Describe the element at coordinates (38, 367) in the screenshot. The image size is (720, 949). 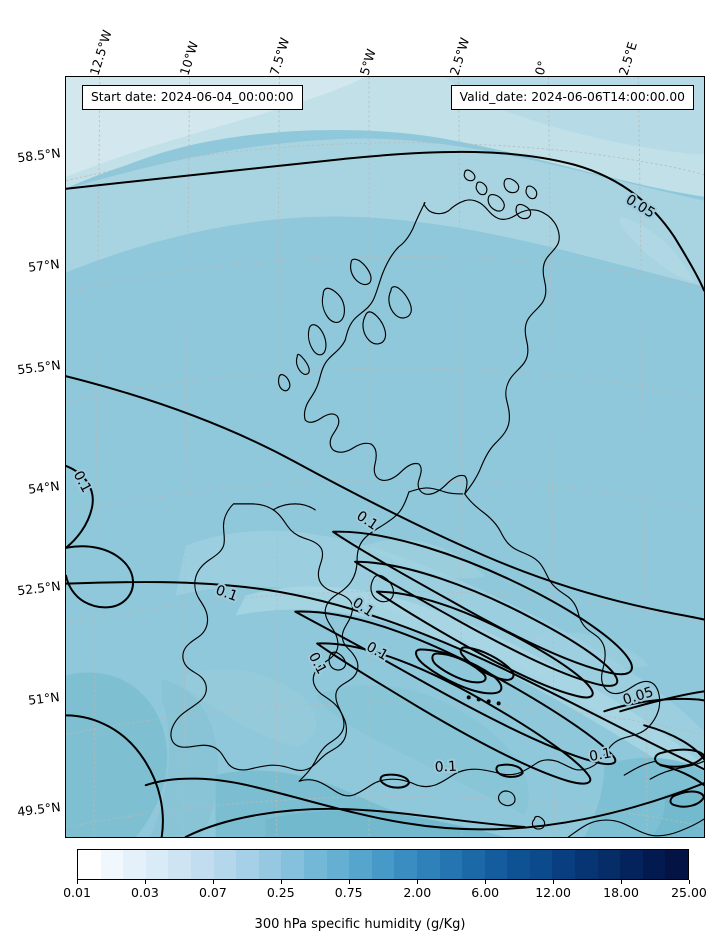
I see `lat-tick-label: 55.5°N` at that location.